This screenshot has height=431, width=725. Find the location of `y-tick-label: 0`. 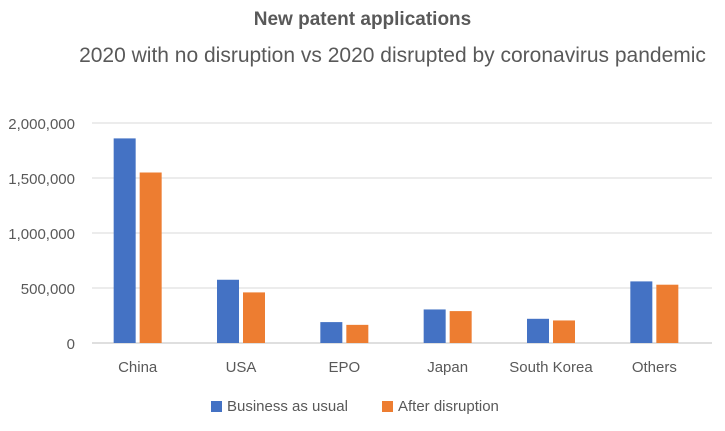

y-tick-label: 0 is located at coordinates (71, 344).